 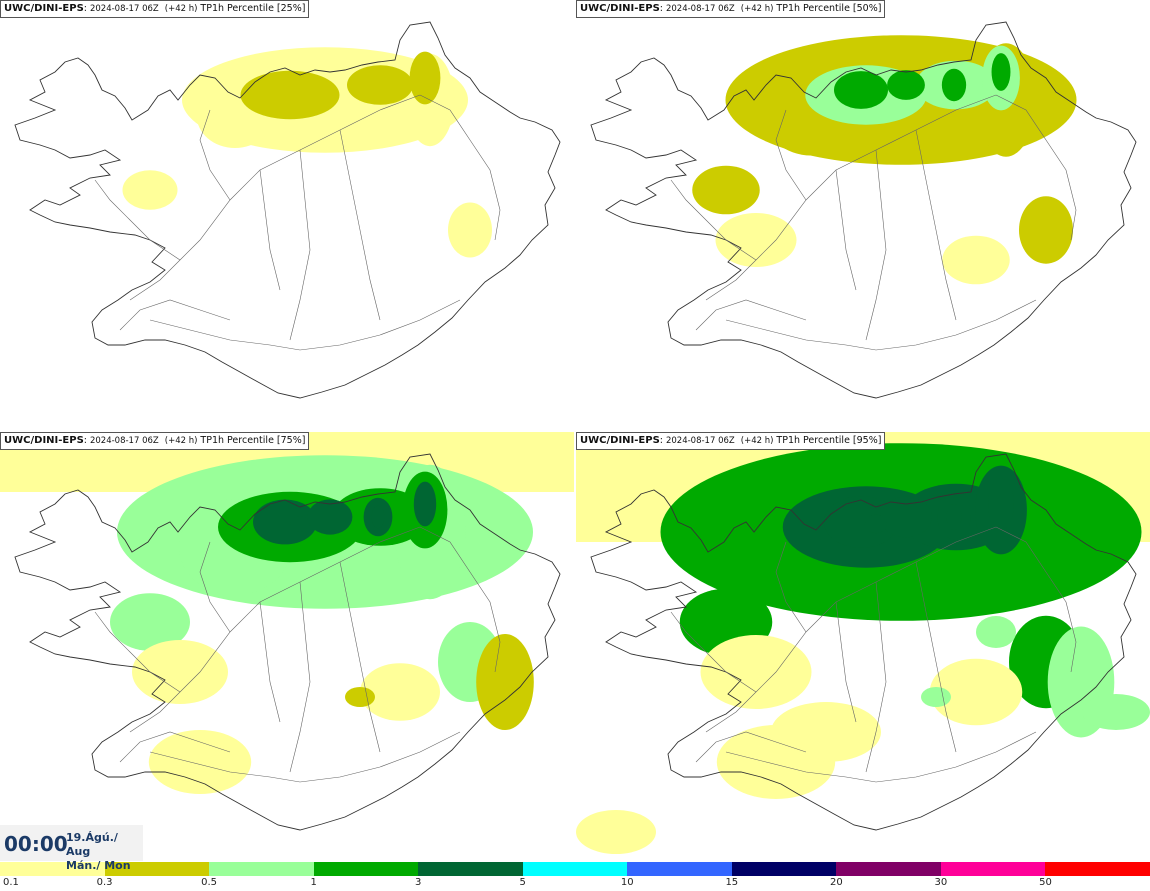 I want to click on precip-legend: 0.1 0.3 0.5 1 3 5 10 15 20 30 50, so click(x=575, y=876).